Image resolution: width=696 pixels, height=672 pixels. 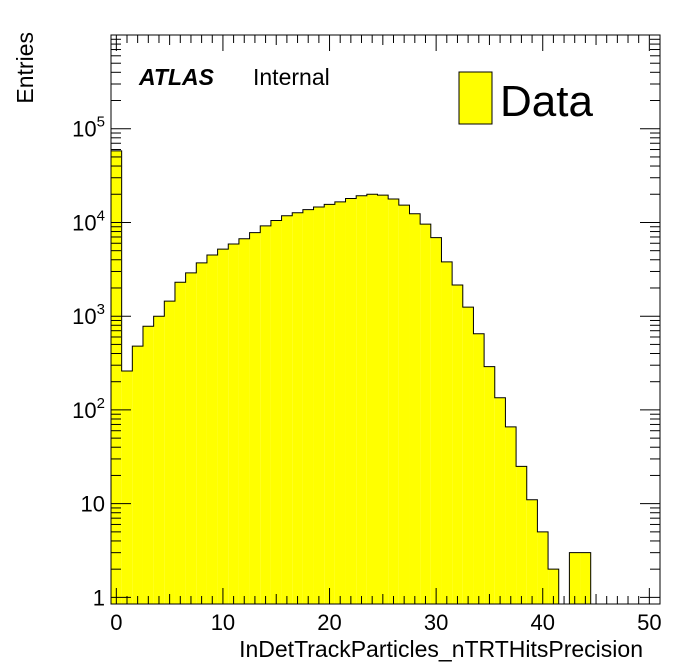 What do you see at coordinates (93, 504) in the screenshot?
I see `y-tick-label: 10` at bounding box center [93, 504].